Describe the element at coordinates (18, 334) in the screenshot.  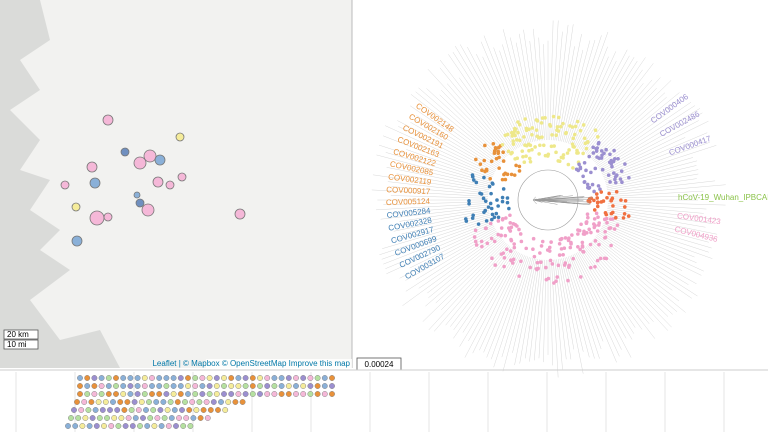
I see `scale-km-label: 20 km` at that location.